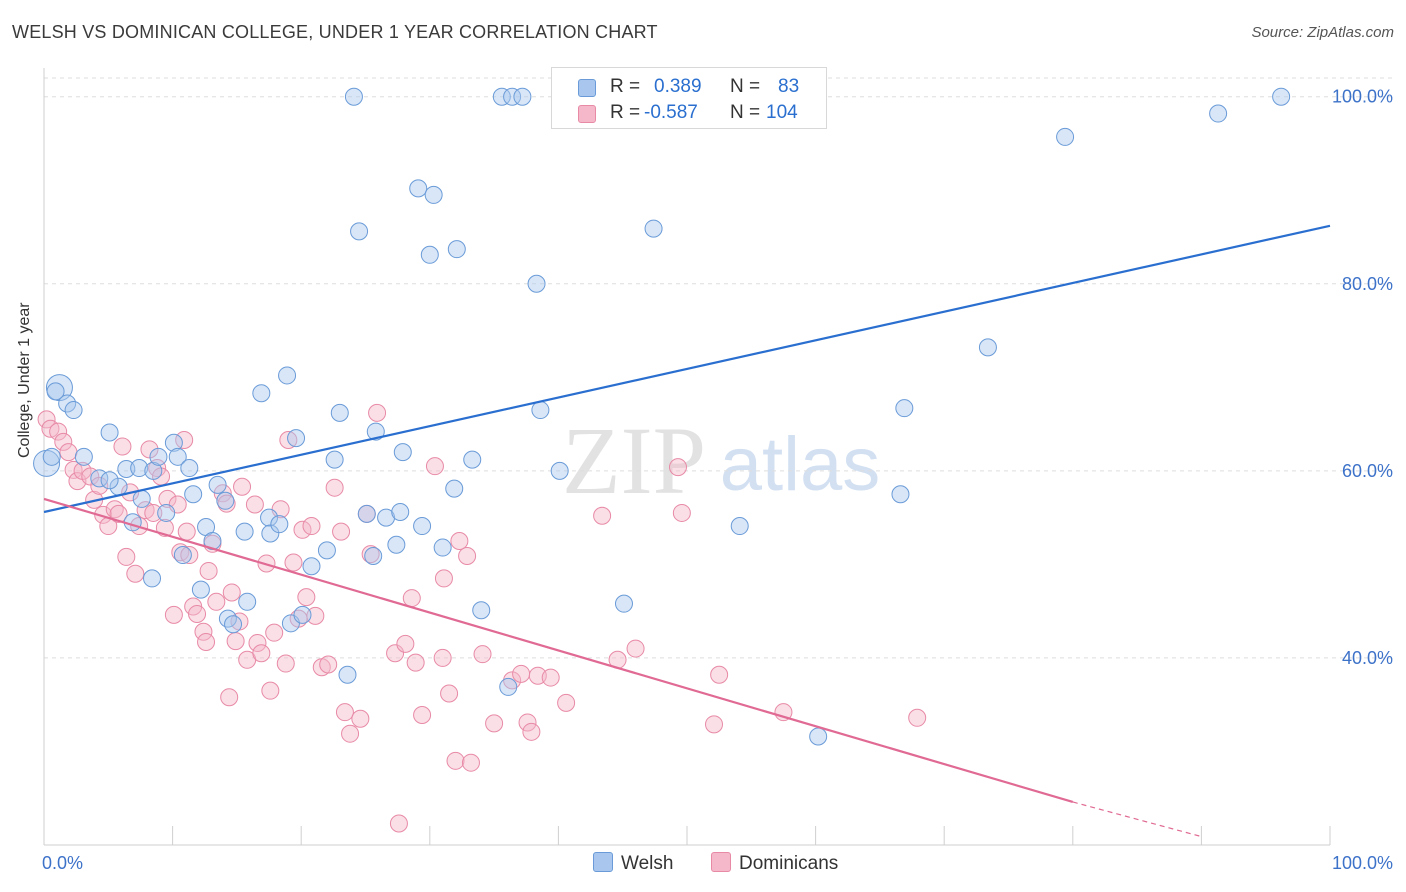 This screenshot has height=892, width=1406. I want to click on legend-swatch-welsh, so click(587, 88).